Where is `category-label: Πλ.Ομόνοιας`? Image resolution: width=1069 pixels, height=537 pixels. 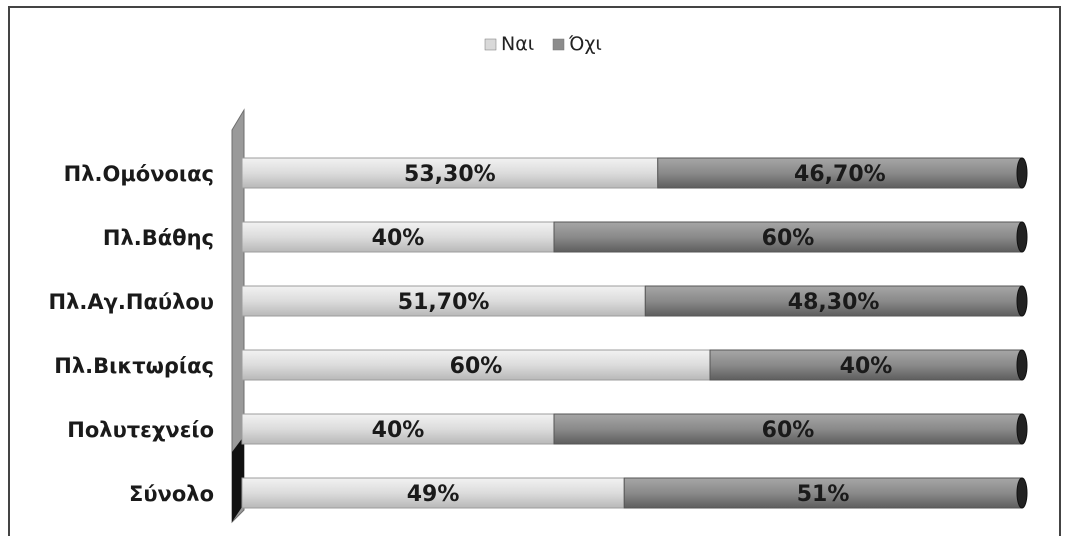
category-label: Πλ.Ομόνοιας is located at coordinates (139, 174).